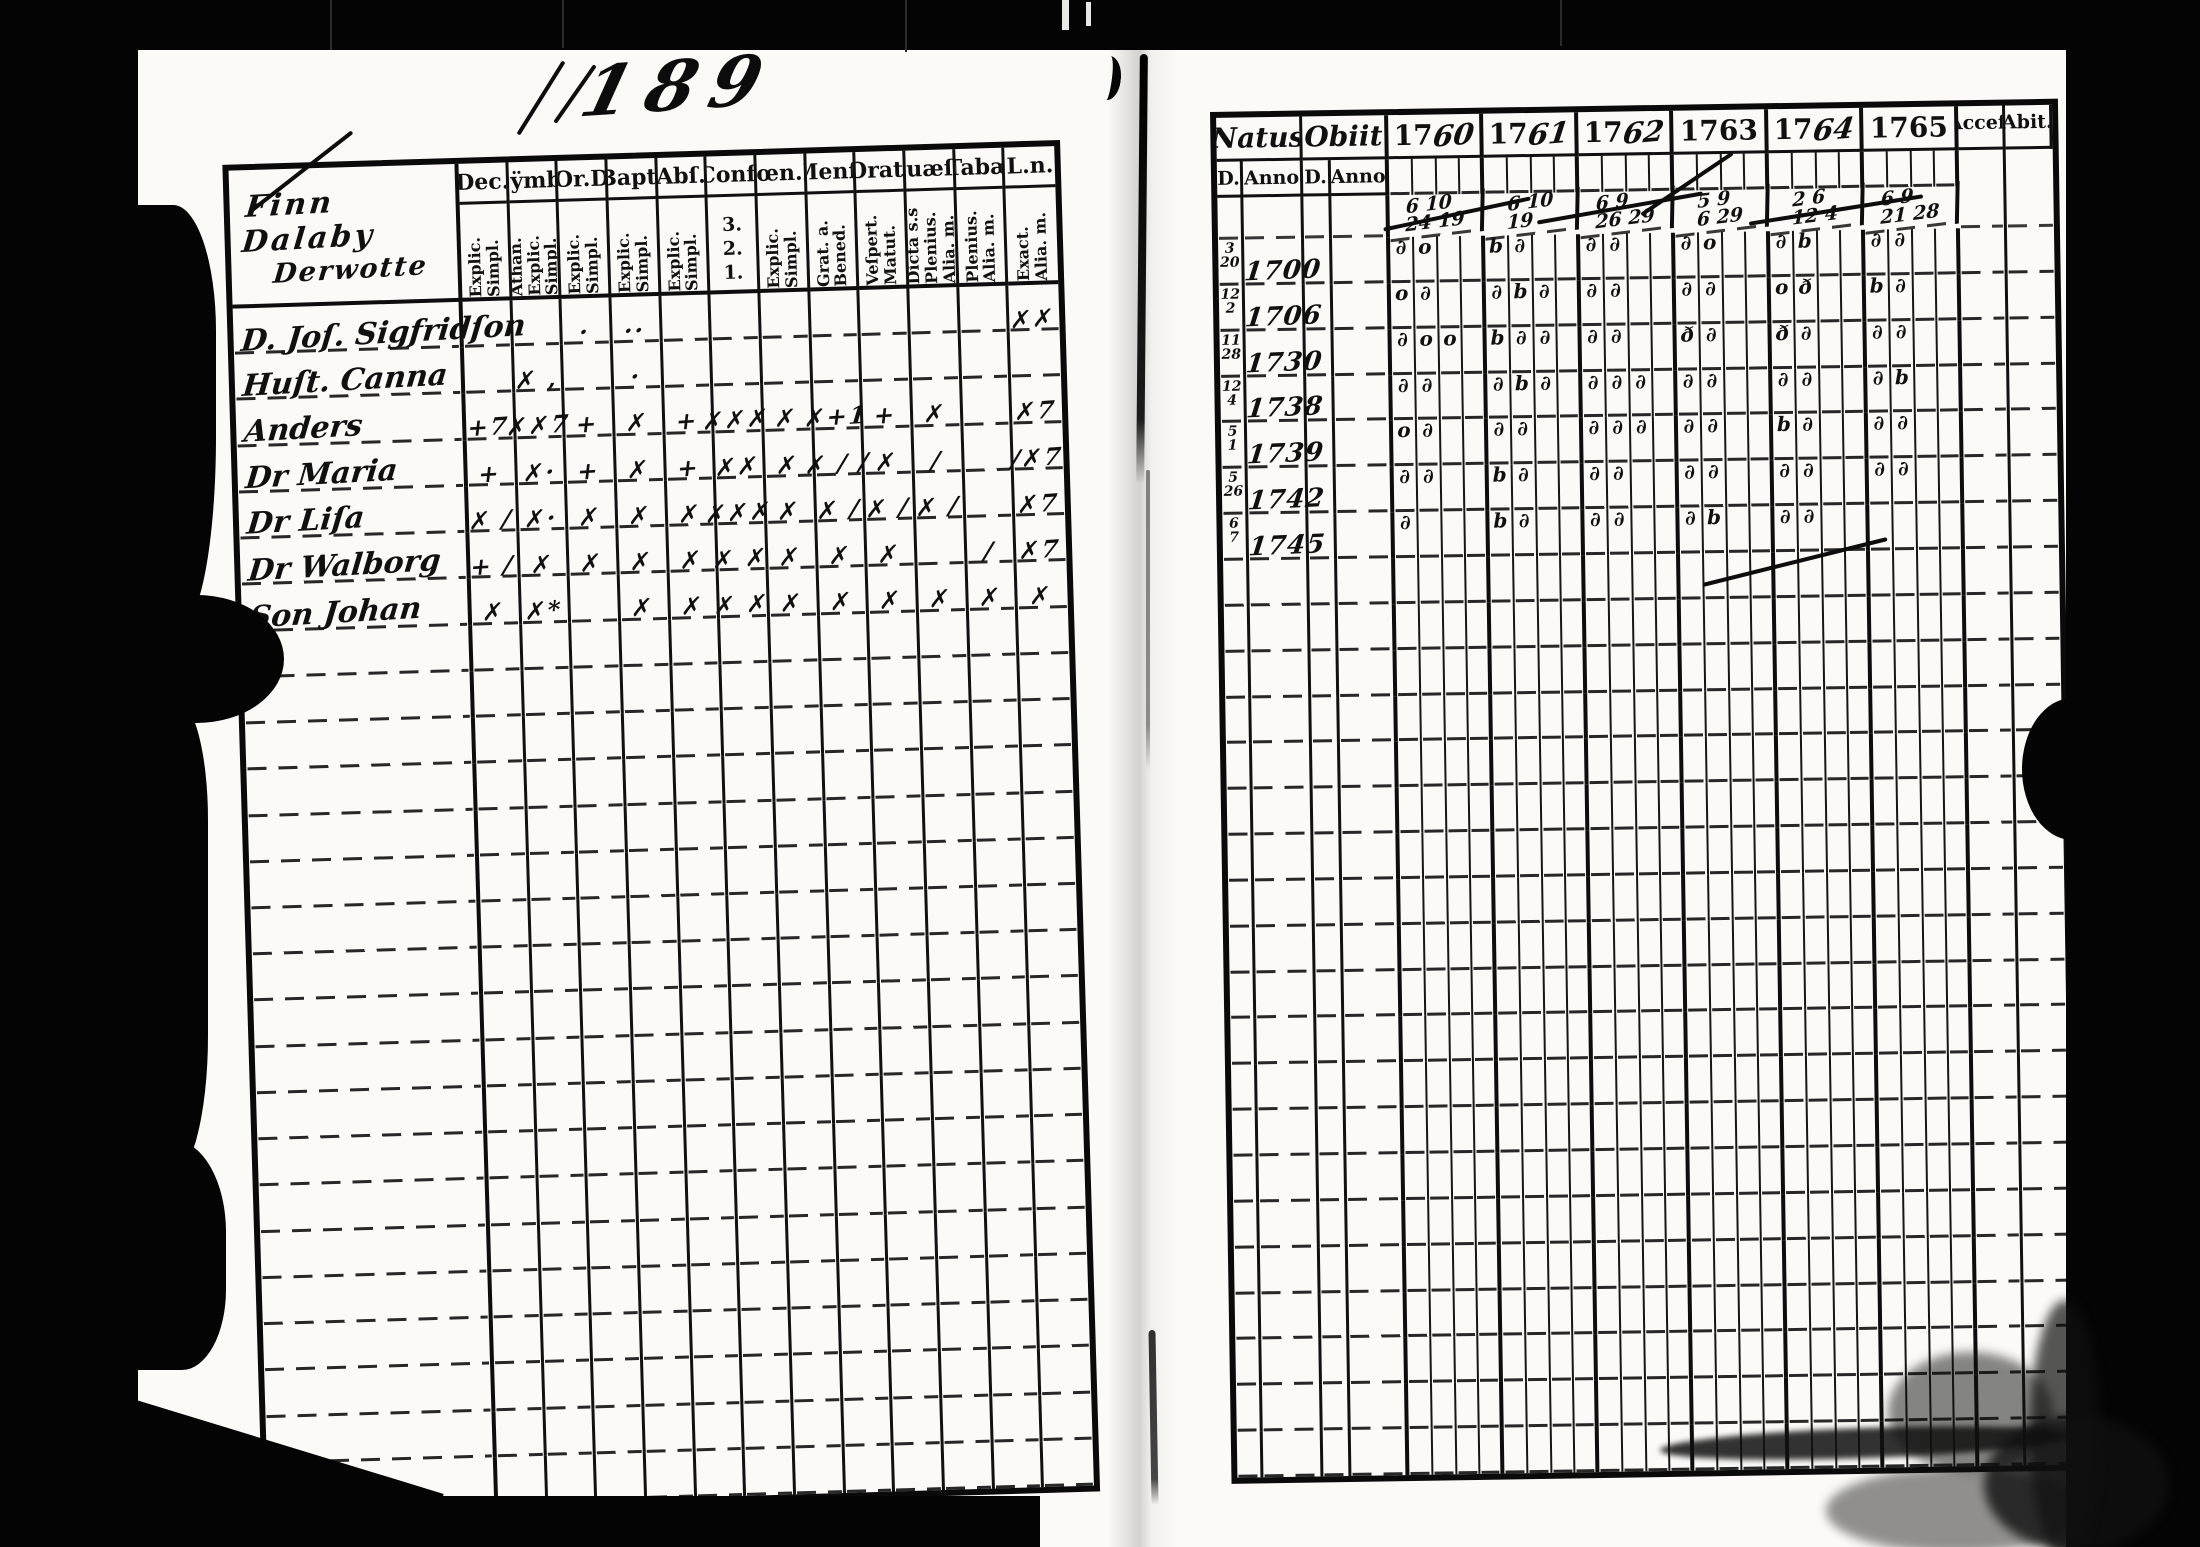 The width and height of the screenshot is (2200, 1547). I want to click on mark-cell: ✗✗7, so click(538, 416).